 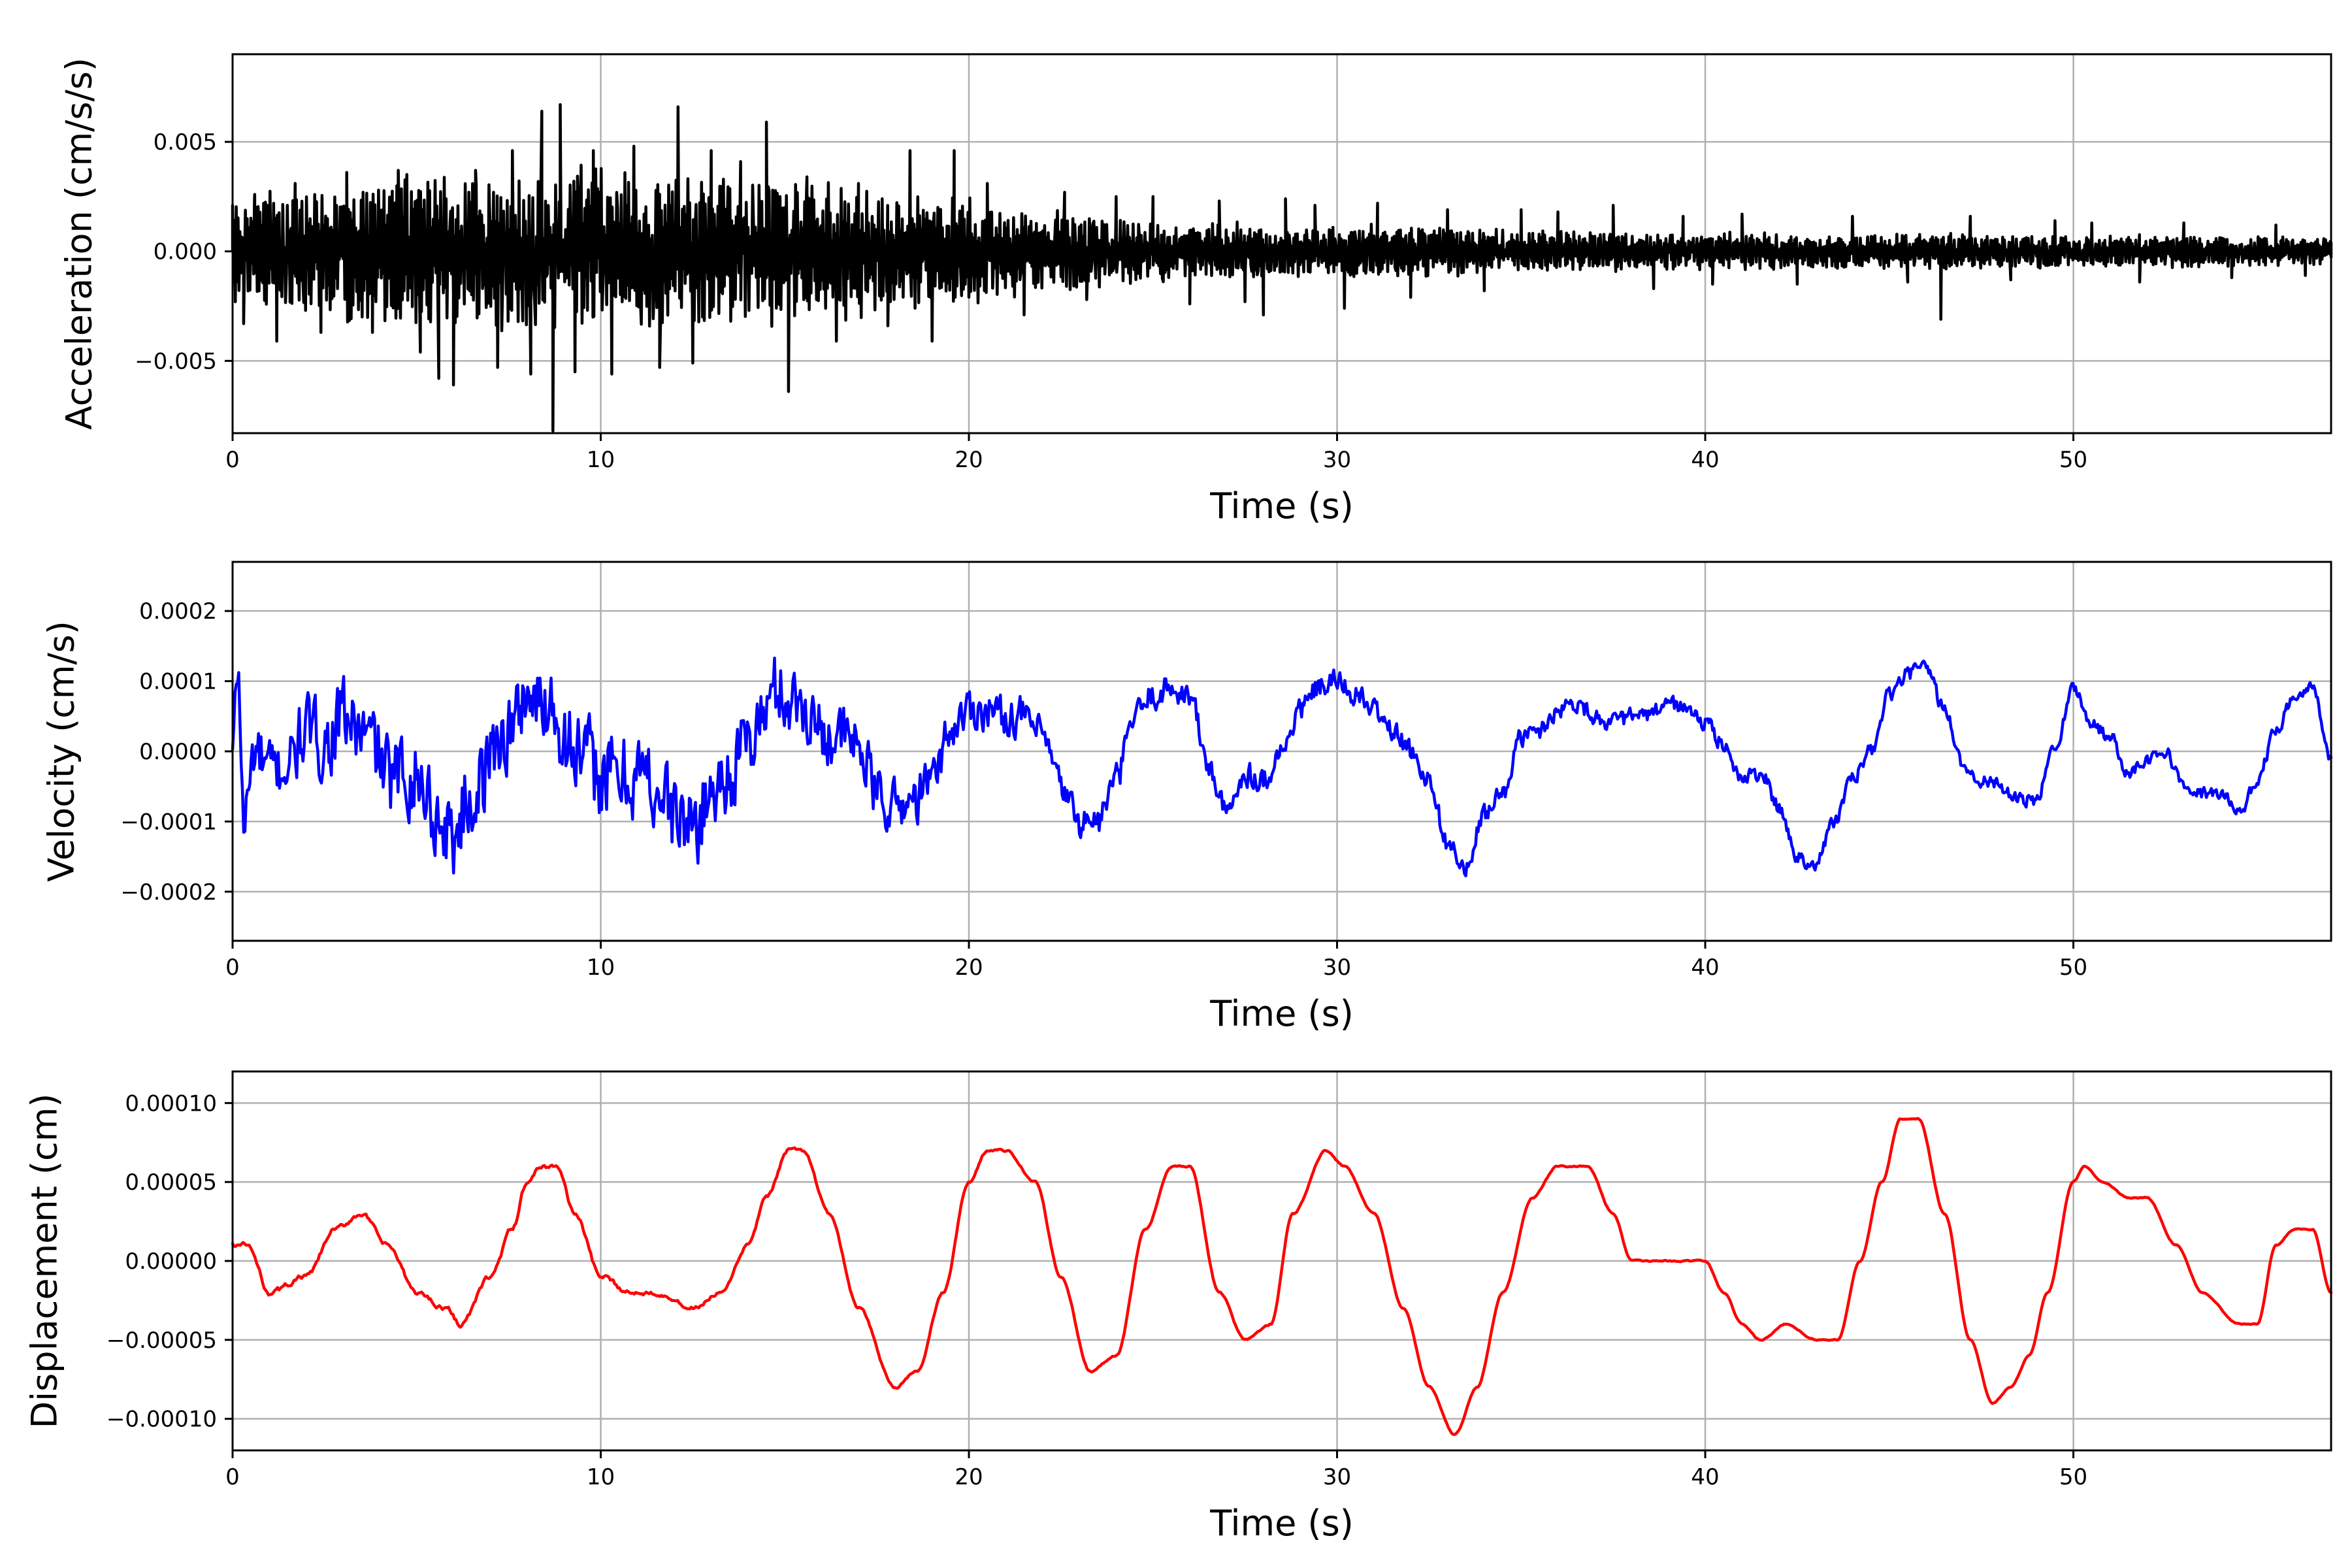 What do you see at coordinates (1337, 1477) in the screenshot?
I see `displacement-x-tick-label: 30` at bounding box center [1337, 1477].